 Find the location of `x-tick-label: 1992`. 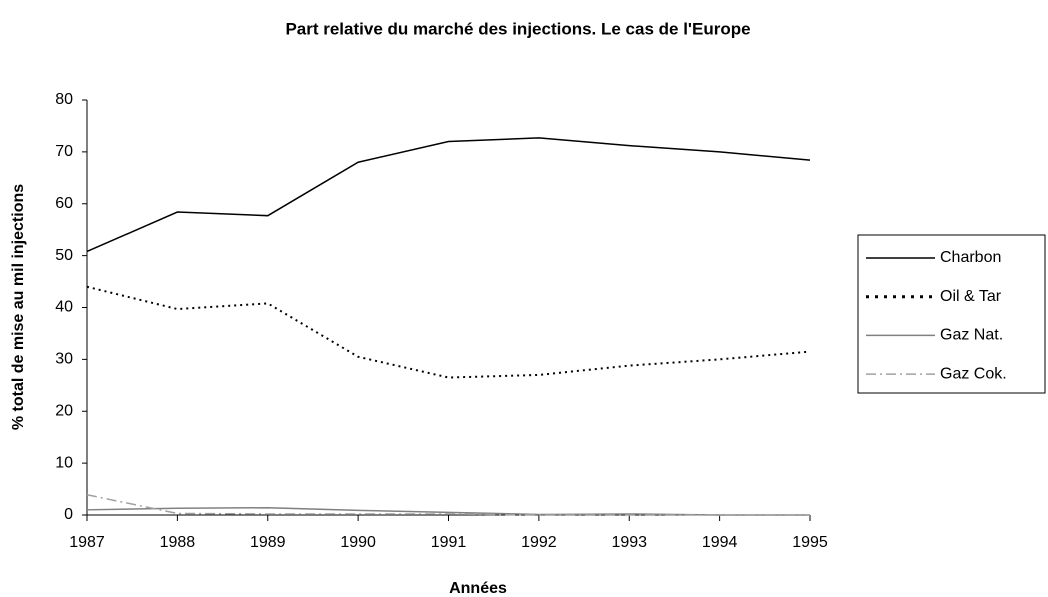

x-tick-label: 1992 is located at coordinates (539, 542).